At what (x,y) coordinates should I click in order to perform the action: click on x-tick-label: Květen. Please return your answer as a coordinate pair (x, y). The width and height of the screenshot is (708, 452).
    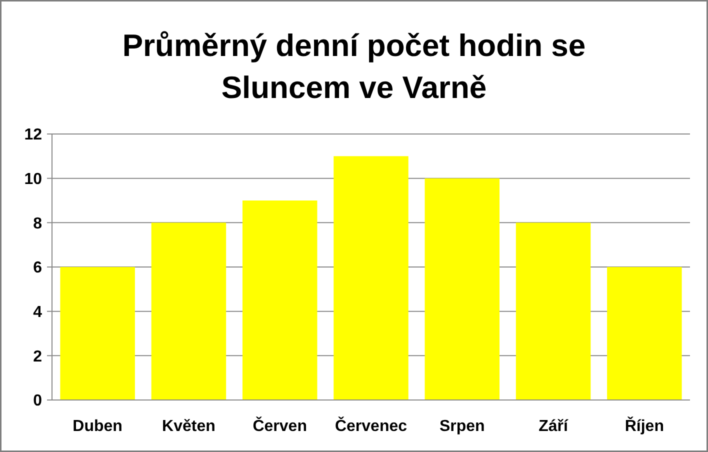
    Looking at the image, I should click on (189, 426).